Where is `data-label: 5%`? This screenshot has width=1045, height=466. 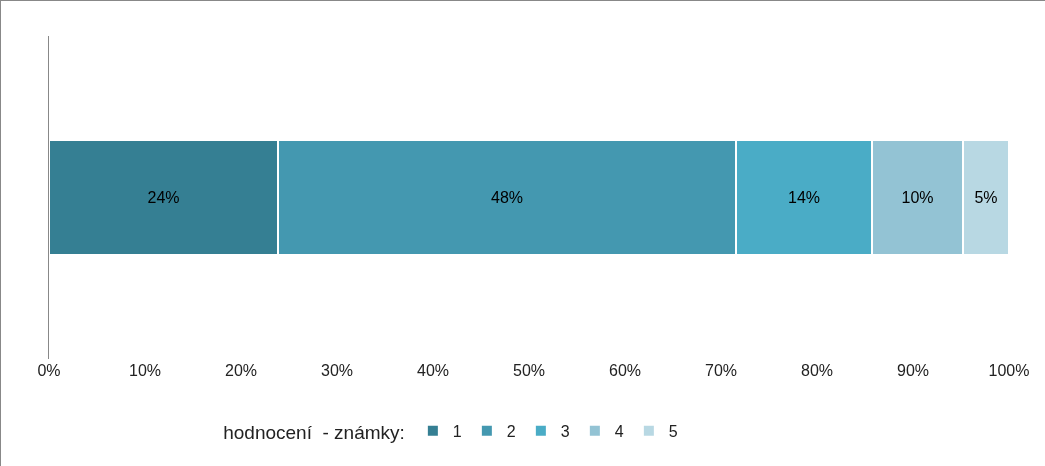 data-label: 5% is located at coordinates (986, 197).